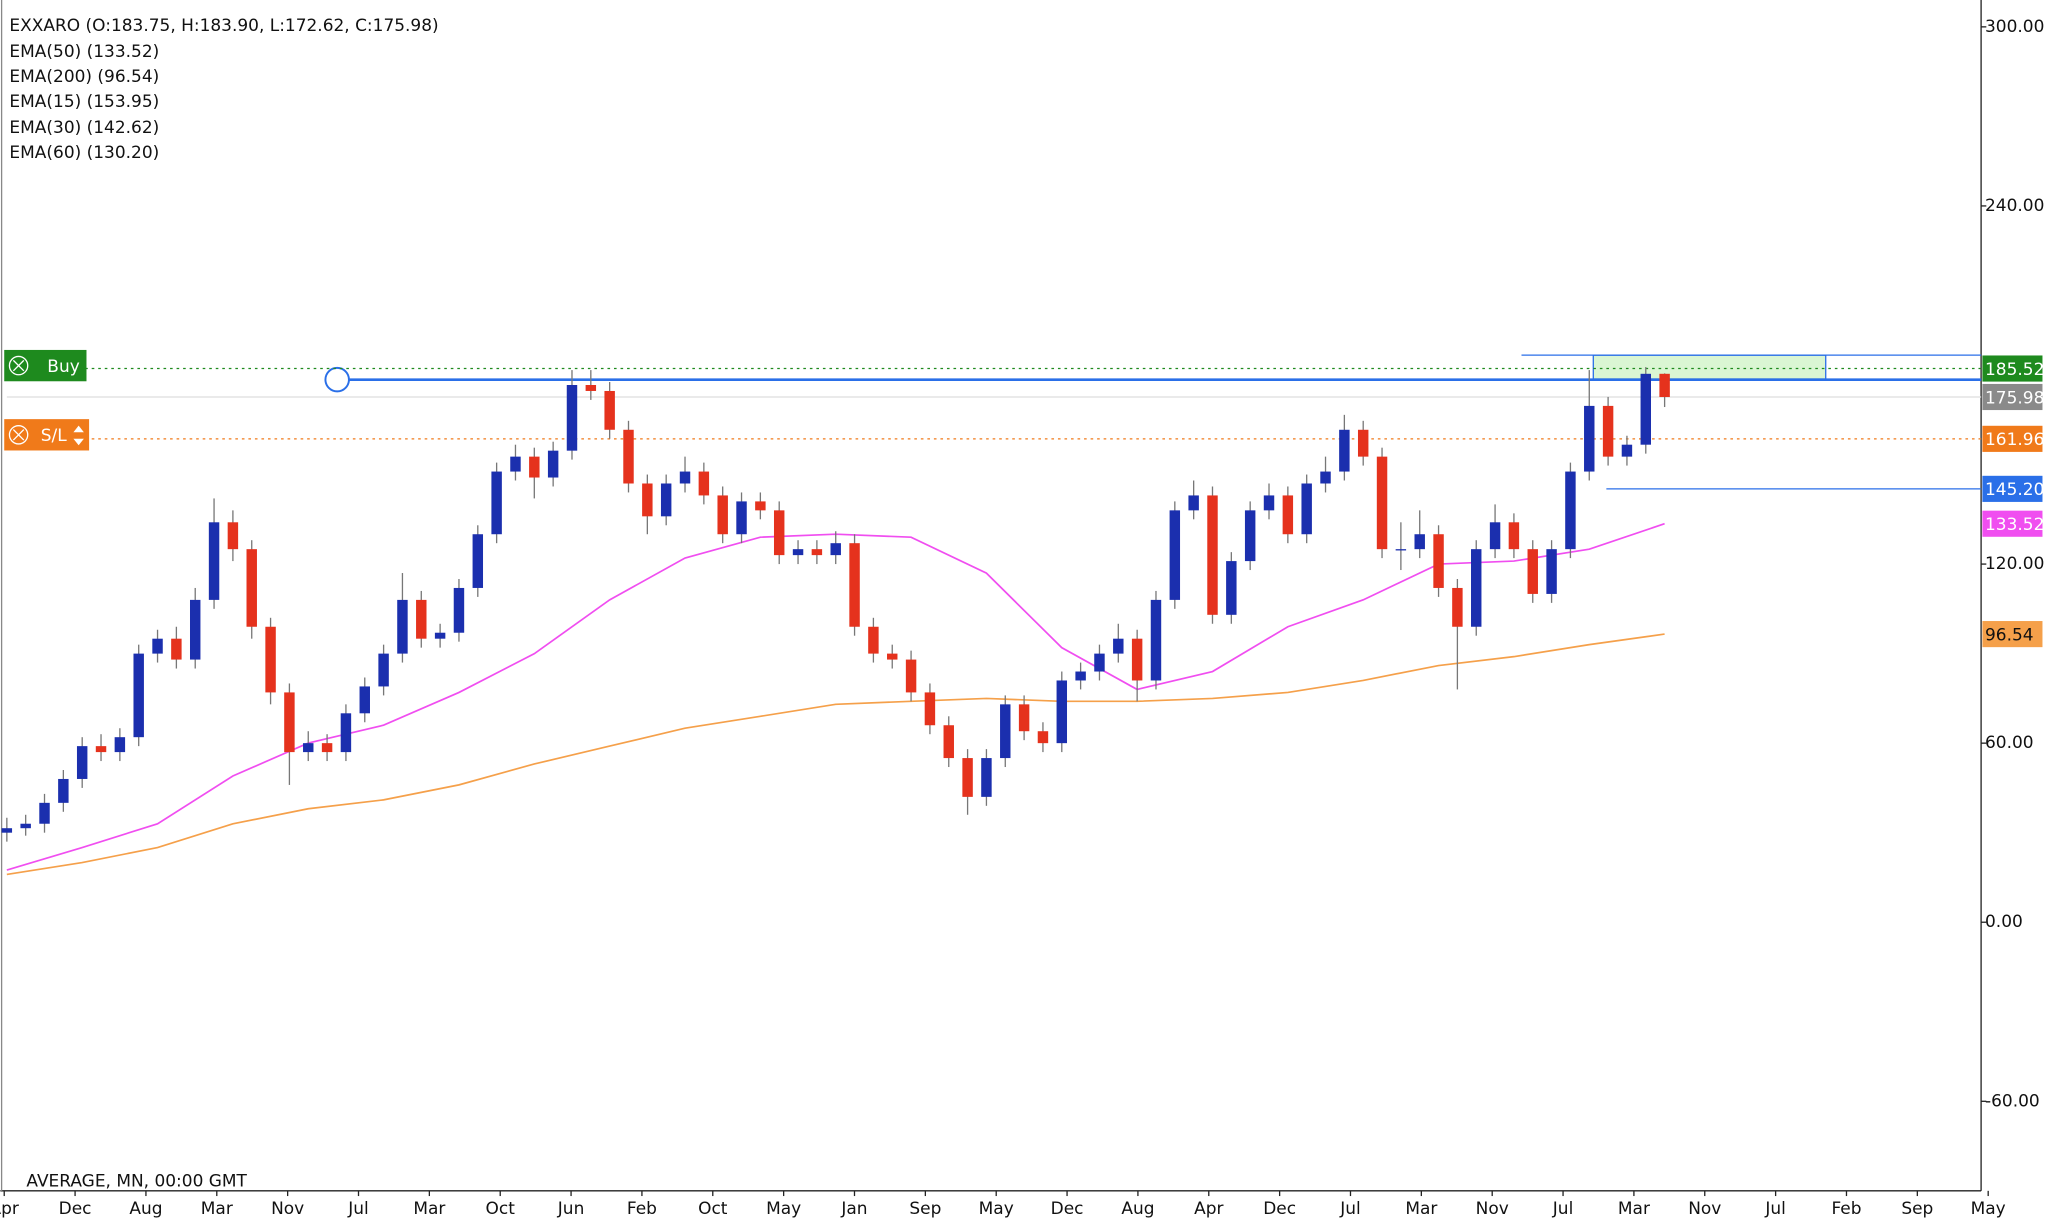 Image resolution: width=2048 pixels, height=1230 pixels. I want to click on y-tick-label: 240.00, so click(2014, 206).